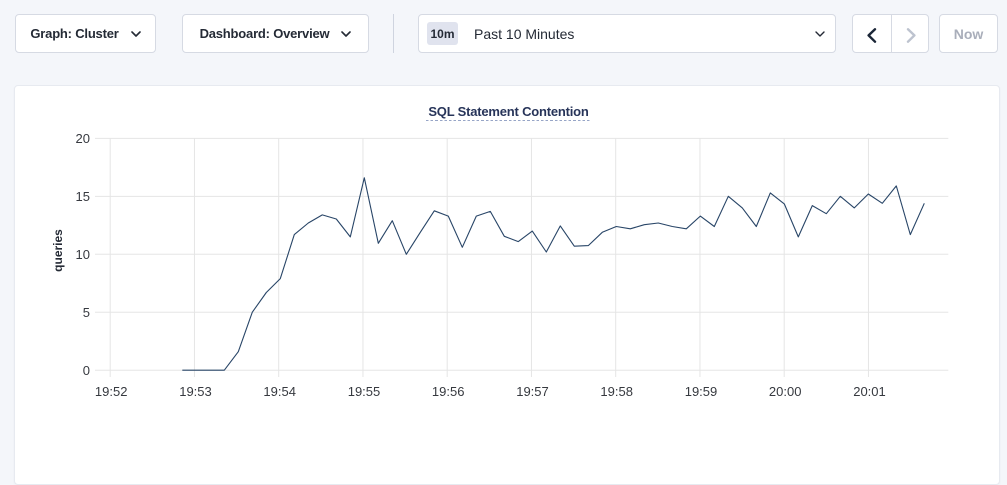  What do you see at coordinates (111, 391) in the screenshot?
I see `svg-text: 19:52` at bounding box center [111, 391].